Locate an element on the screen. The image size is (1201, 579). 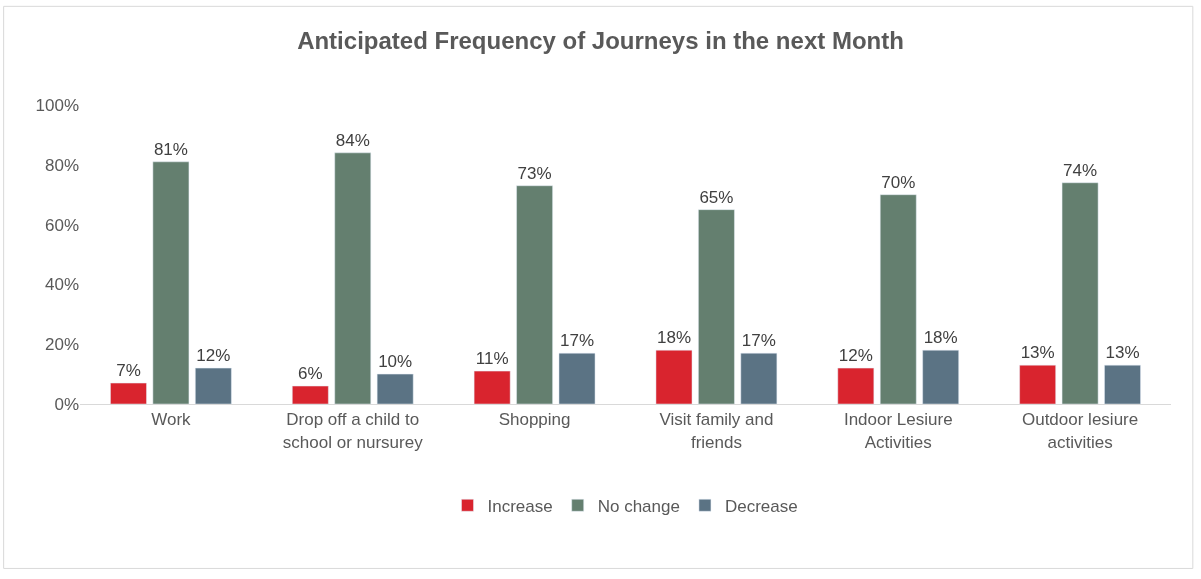
data-label: 65% is located at coordinates (716, 197).